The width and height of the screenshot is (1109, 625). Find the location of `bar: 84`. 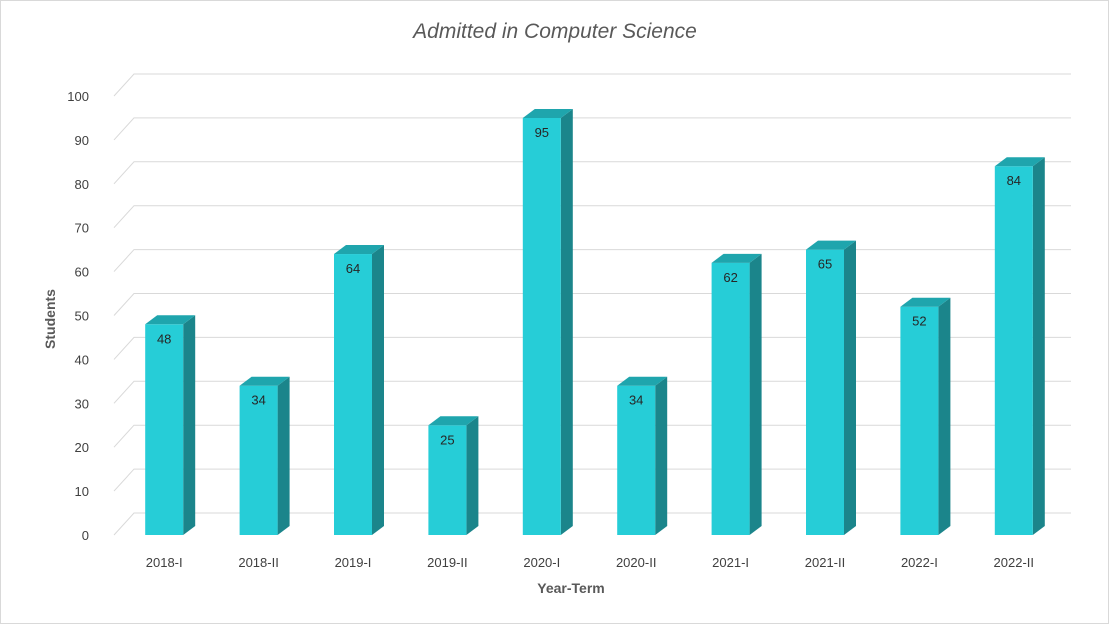

bar: 84 is located at coordinates (1019, 346).